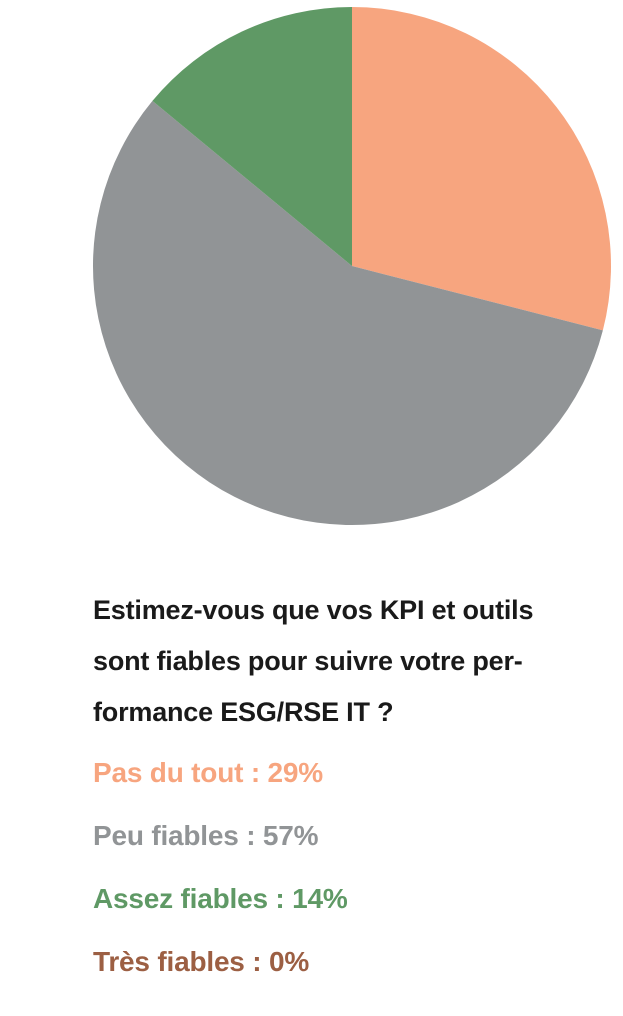 The image size is (623, 1016). Describe the element at coordinates (308, 661) in the screenshot. I see `question-line-2: sont fiables pour suivre votre per-` at that location.